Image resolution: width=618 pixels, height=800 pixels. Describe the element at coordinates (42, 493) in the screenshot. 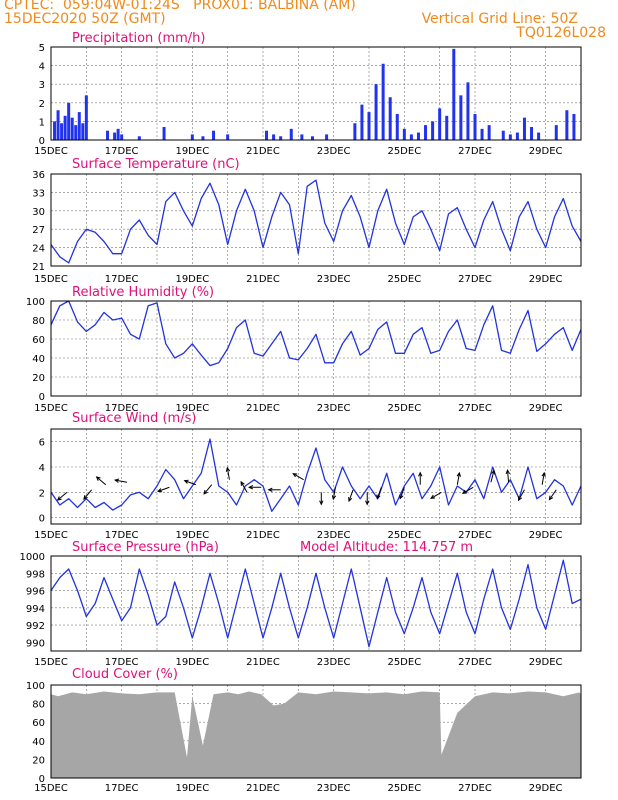

I see `wind-ytick-label: 2` at that location.